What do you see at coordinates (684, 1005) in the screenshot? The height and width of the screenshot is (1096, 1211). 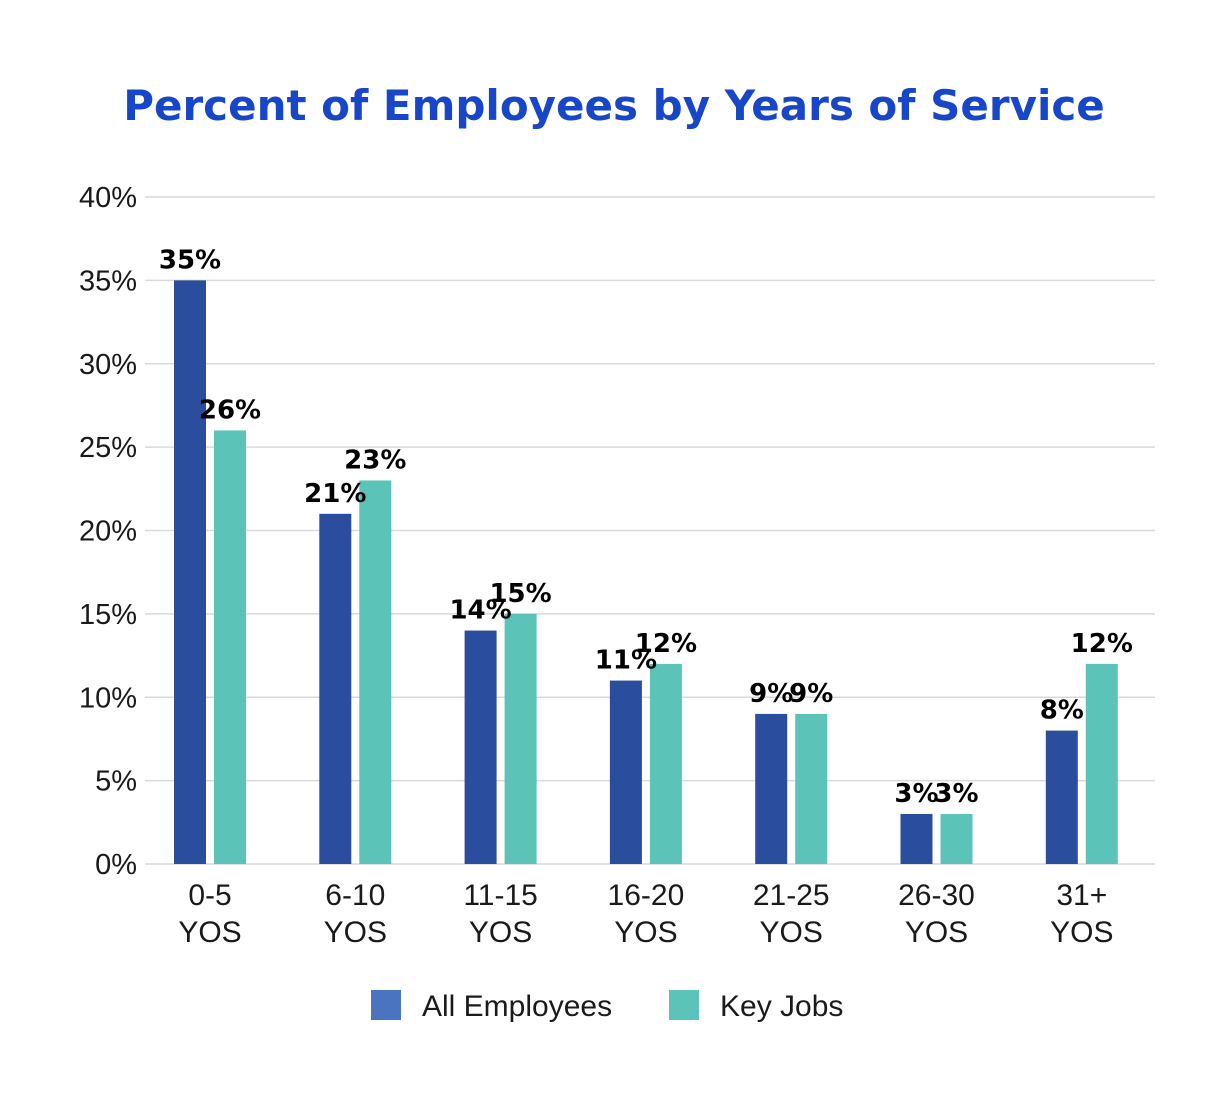 I see `legend-swatch-key-jobs` at bounding box center [684, 1005].